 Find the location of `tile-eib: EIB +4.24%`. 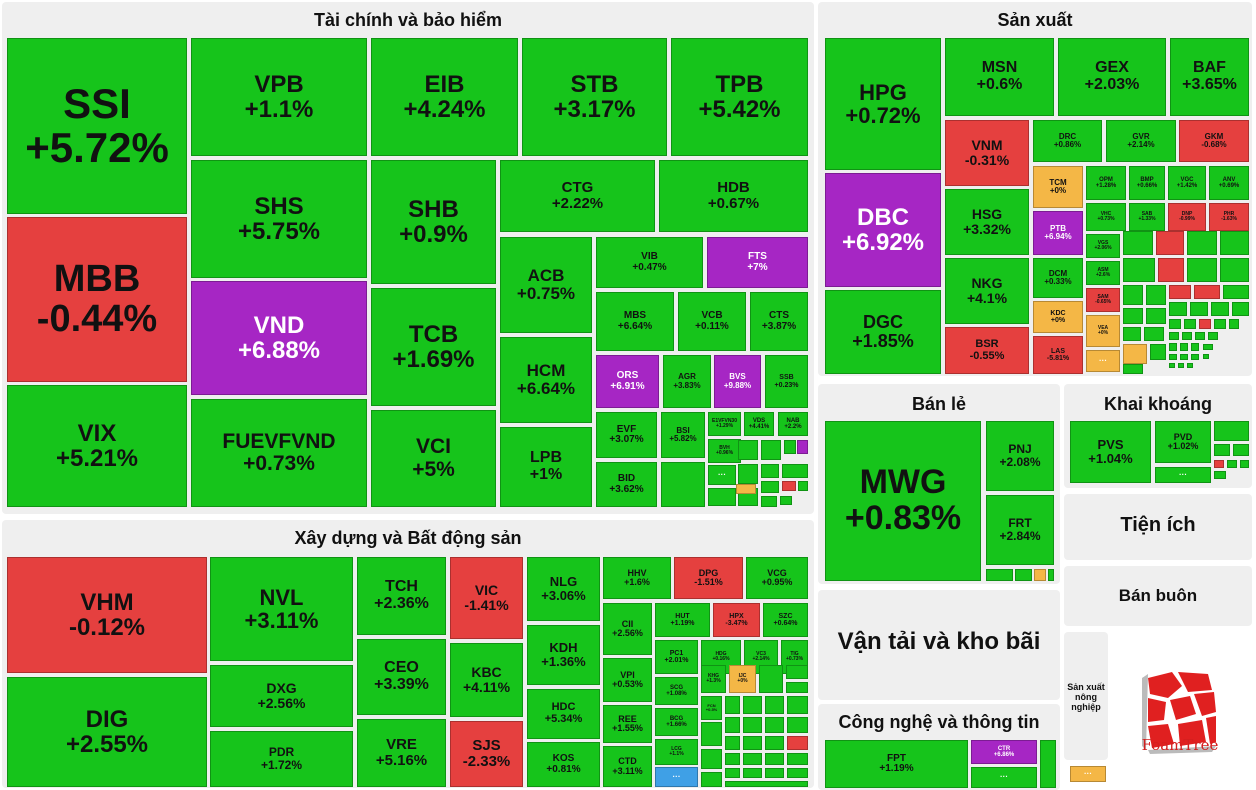

tile-eib: EIB +4.24% is located at coordinates (444, 97).